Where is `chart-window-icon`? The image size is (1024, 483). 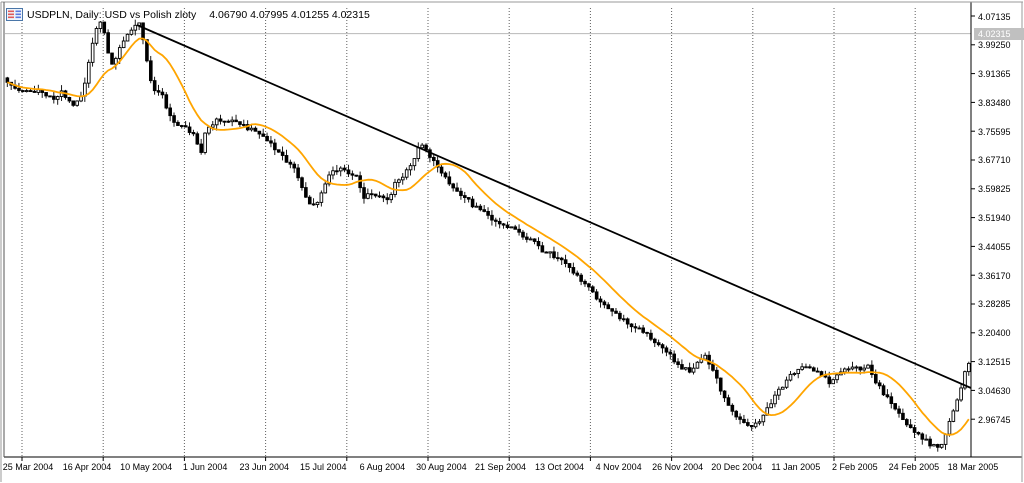 chart-window-icon is located at coordinates (14, 14).